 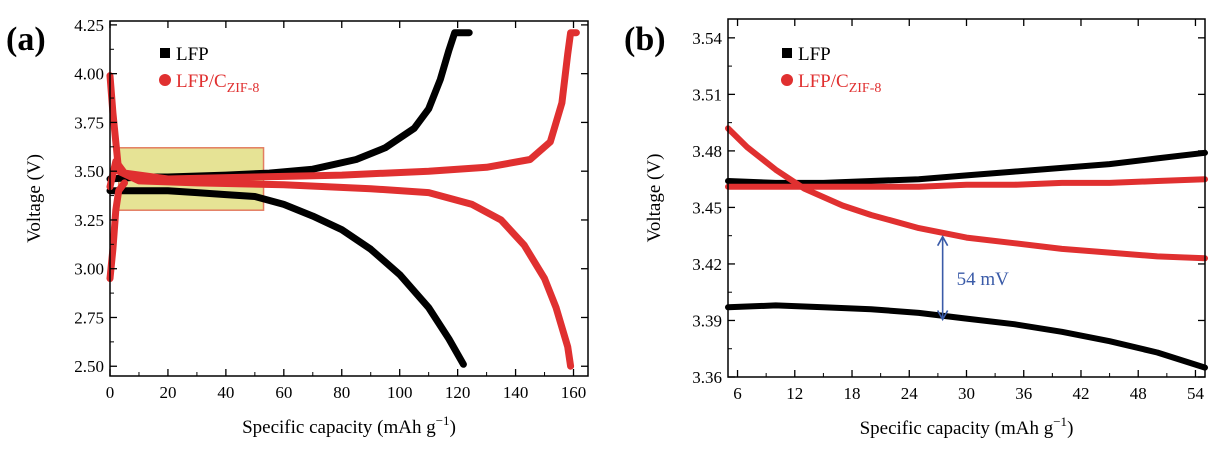 I want to click on x-tick-label: 0, so click(x=110, y=392).